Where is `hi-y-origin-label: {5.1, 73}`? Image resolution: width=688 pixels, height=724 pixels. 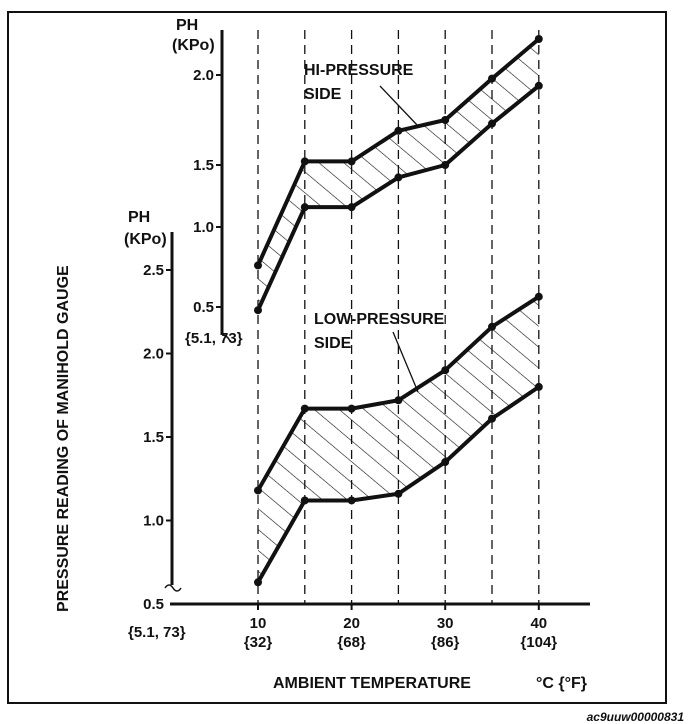
hi-y-origin-label: {5.1, 73} is located at coordinates (214, 338).